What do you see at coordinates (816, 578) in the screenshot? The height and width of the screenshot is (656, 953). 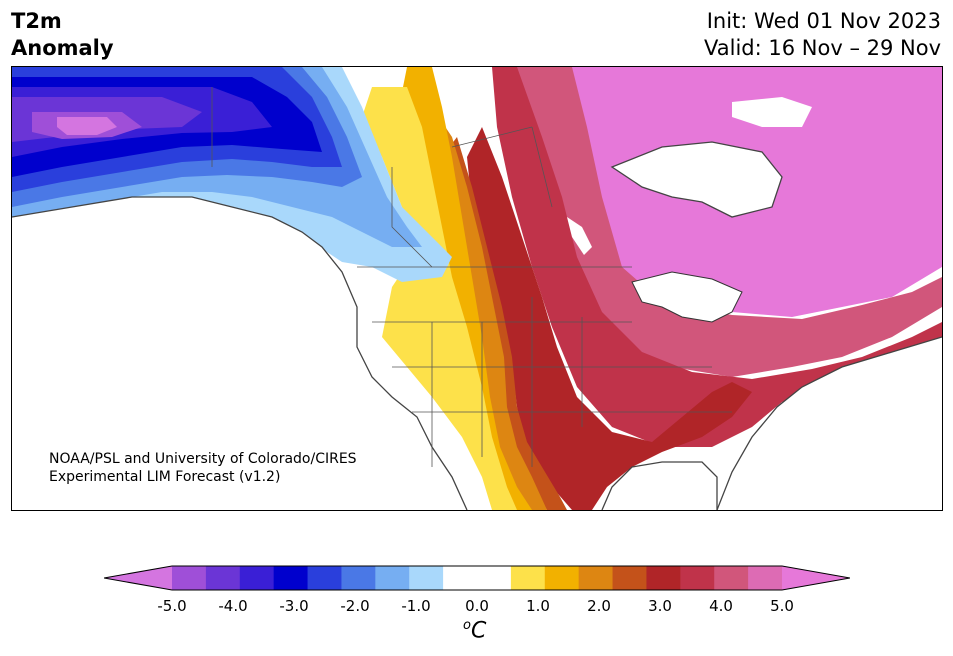 I see `colorbar-extend-high` at bounding box center [816, 578].